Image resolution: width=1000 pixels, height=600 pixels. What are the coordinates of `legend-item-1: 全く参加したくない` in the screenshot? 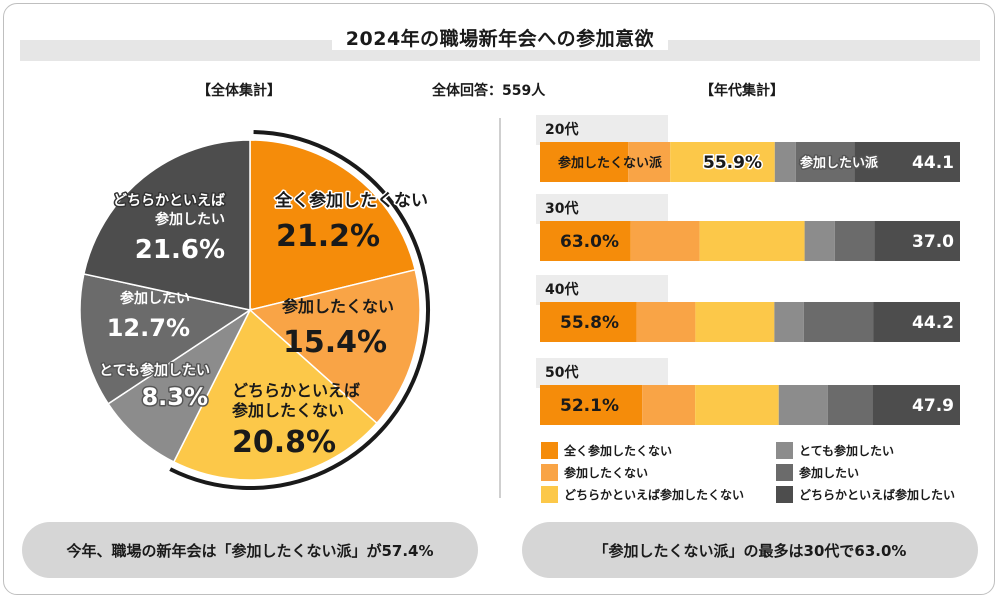 It's located at (606, 450).